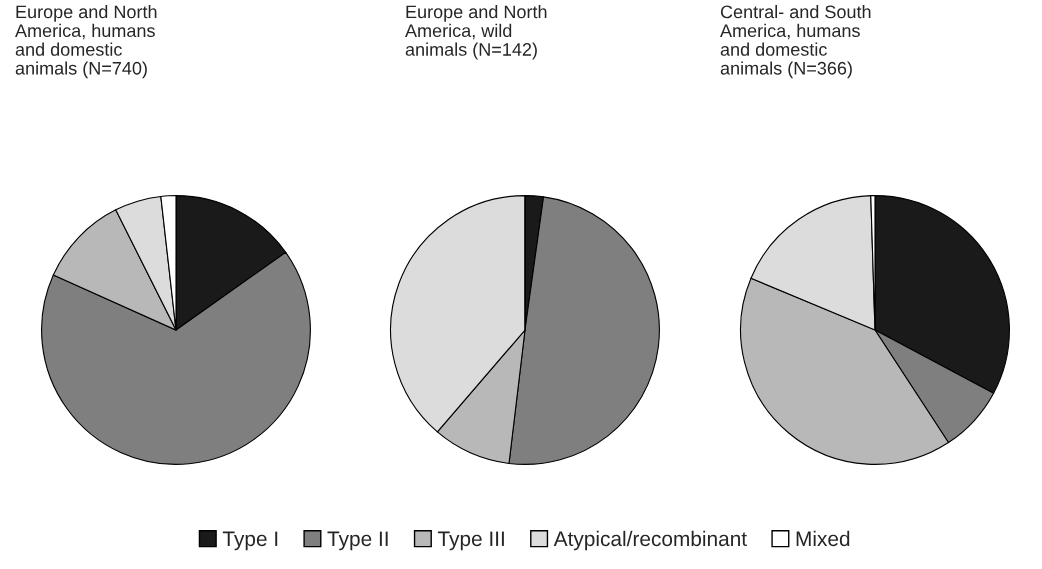 The height and width of the screenshot is (569, 1042). I want to click on chart-title: Europe and North America, humans and domestic animals (N=740), so click(86, 42).